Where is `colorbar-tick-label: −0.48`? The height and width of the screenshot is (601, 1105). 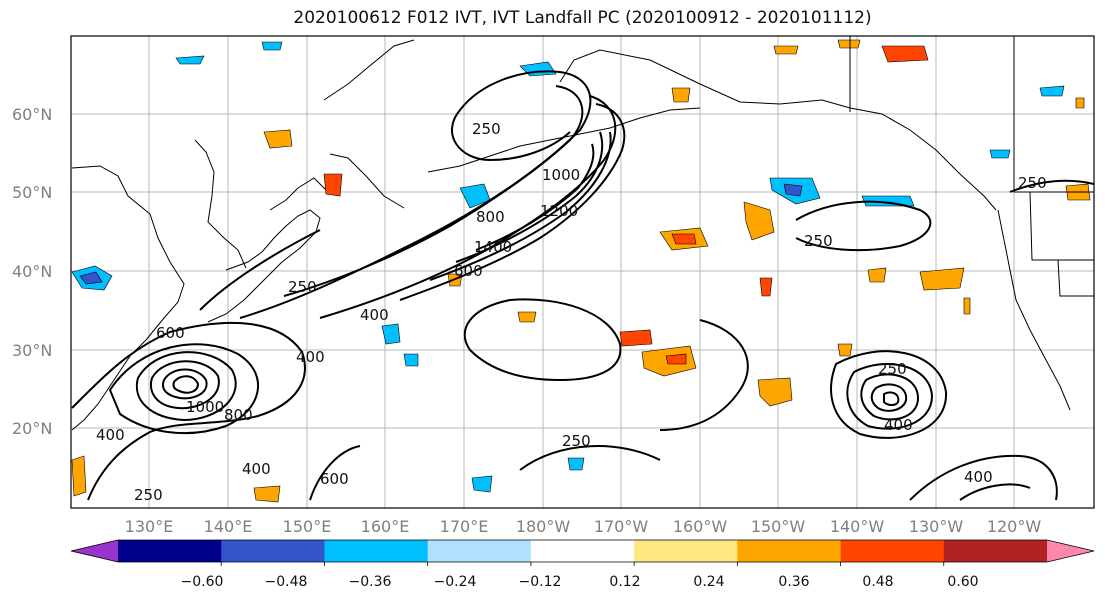
colorbar-tick-label: −0.48 is located at coordinates (286, 582).